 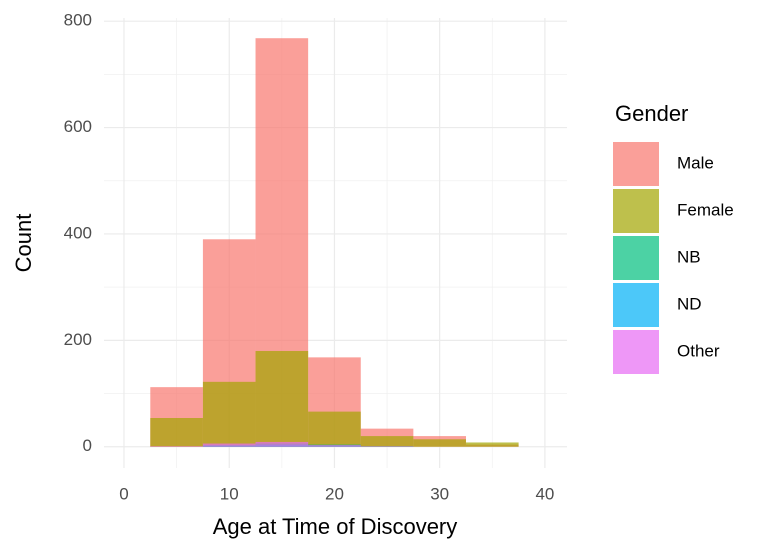 What do you see at coordinates (334, 493) in the screenshot?
I see `x-tick-label: 20` at bounding box center [334, 493].